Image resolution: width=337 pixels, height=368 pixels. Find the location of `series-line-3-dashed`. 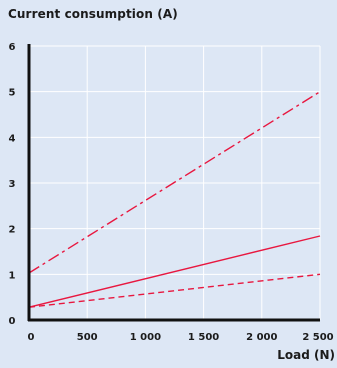

series-line-3-dashed is located at coordinates (174, 290).